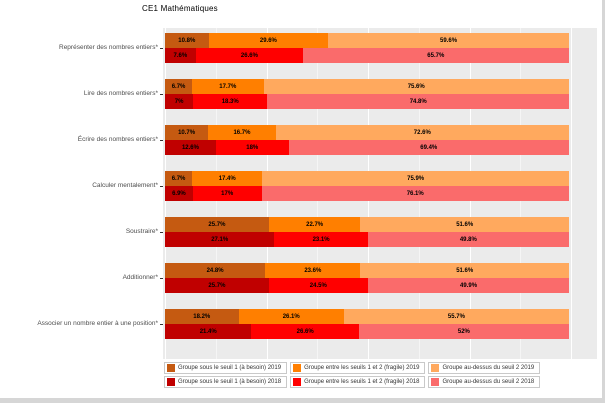 The width and height of the screenshot is (605, 403). Describe the element at coordinates (230, 368) in the screenshot. I see `legend-label: Groupe sous le seuil 1 (à besoin) 2019` at that location.